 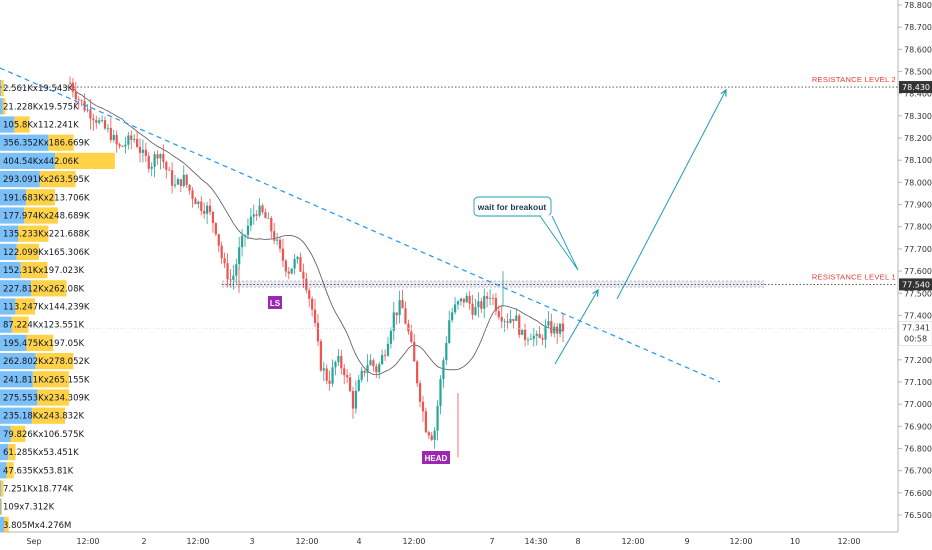 I want to click on volume-profile-label: 122.099Kx165.306K, so click(x=46, y=253).